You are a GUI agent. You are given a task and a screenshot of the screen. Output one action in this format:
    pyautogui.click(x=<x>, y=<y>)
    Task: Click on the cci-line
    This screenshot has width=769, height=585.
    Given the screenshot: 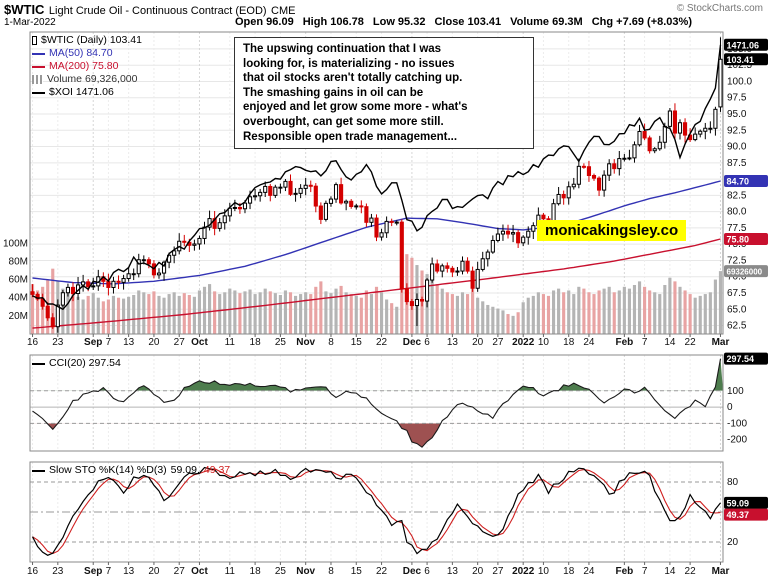 What is the action you would take?
    pyautogui.click(x=377, y=403)
    